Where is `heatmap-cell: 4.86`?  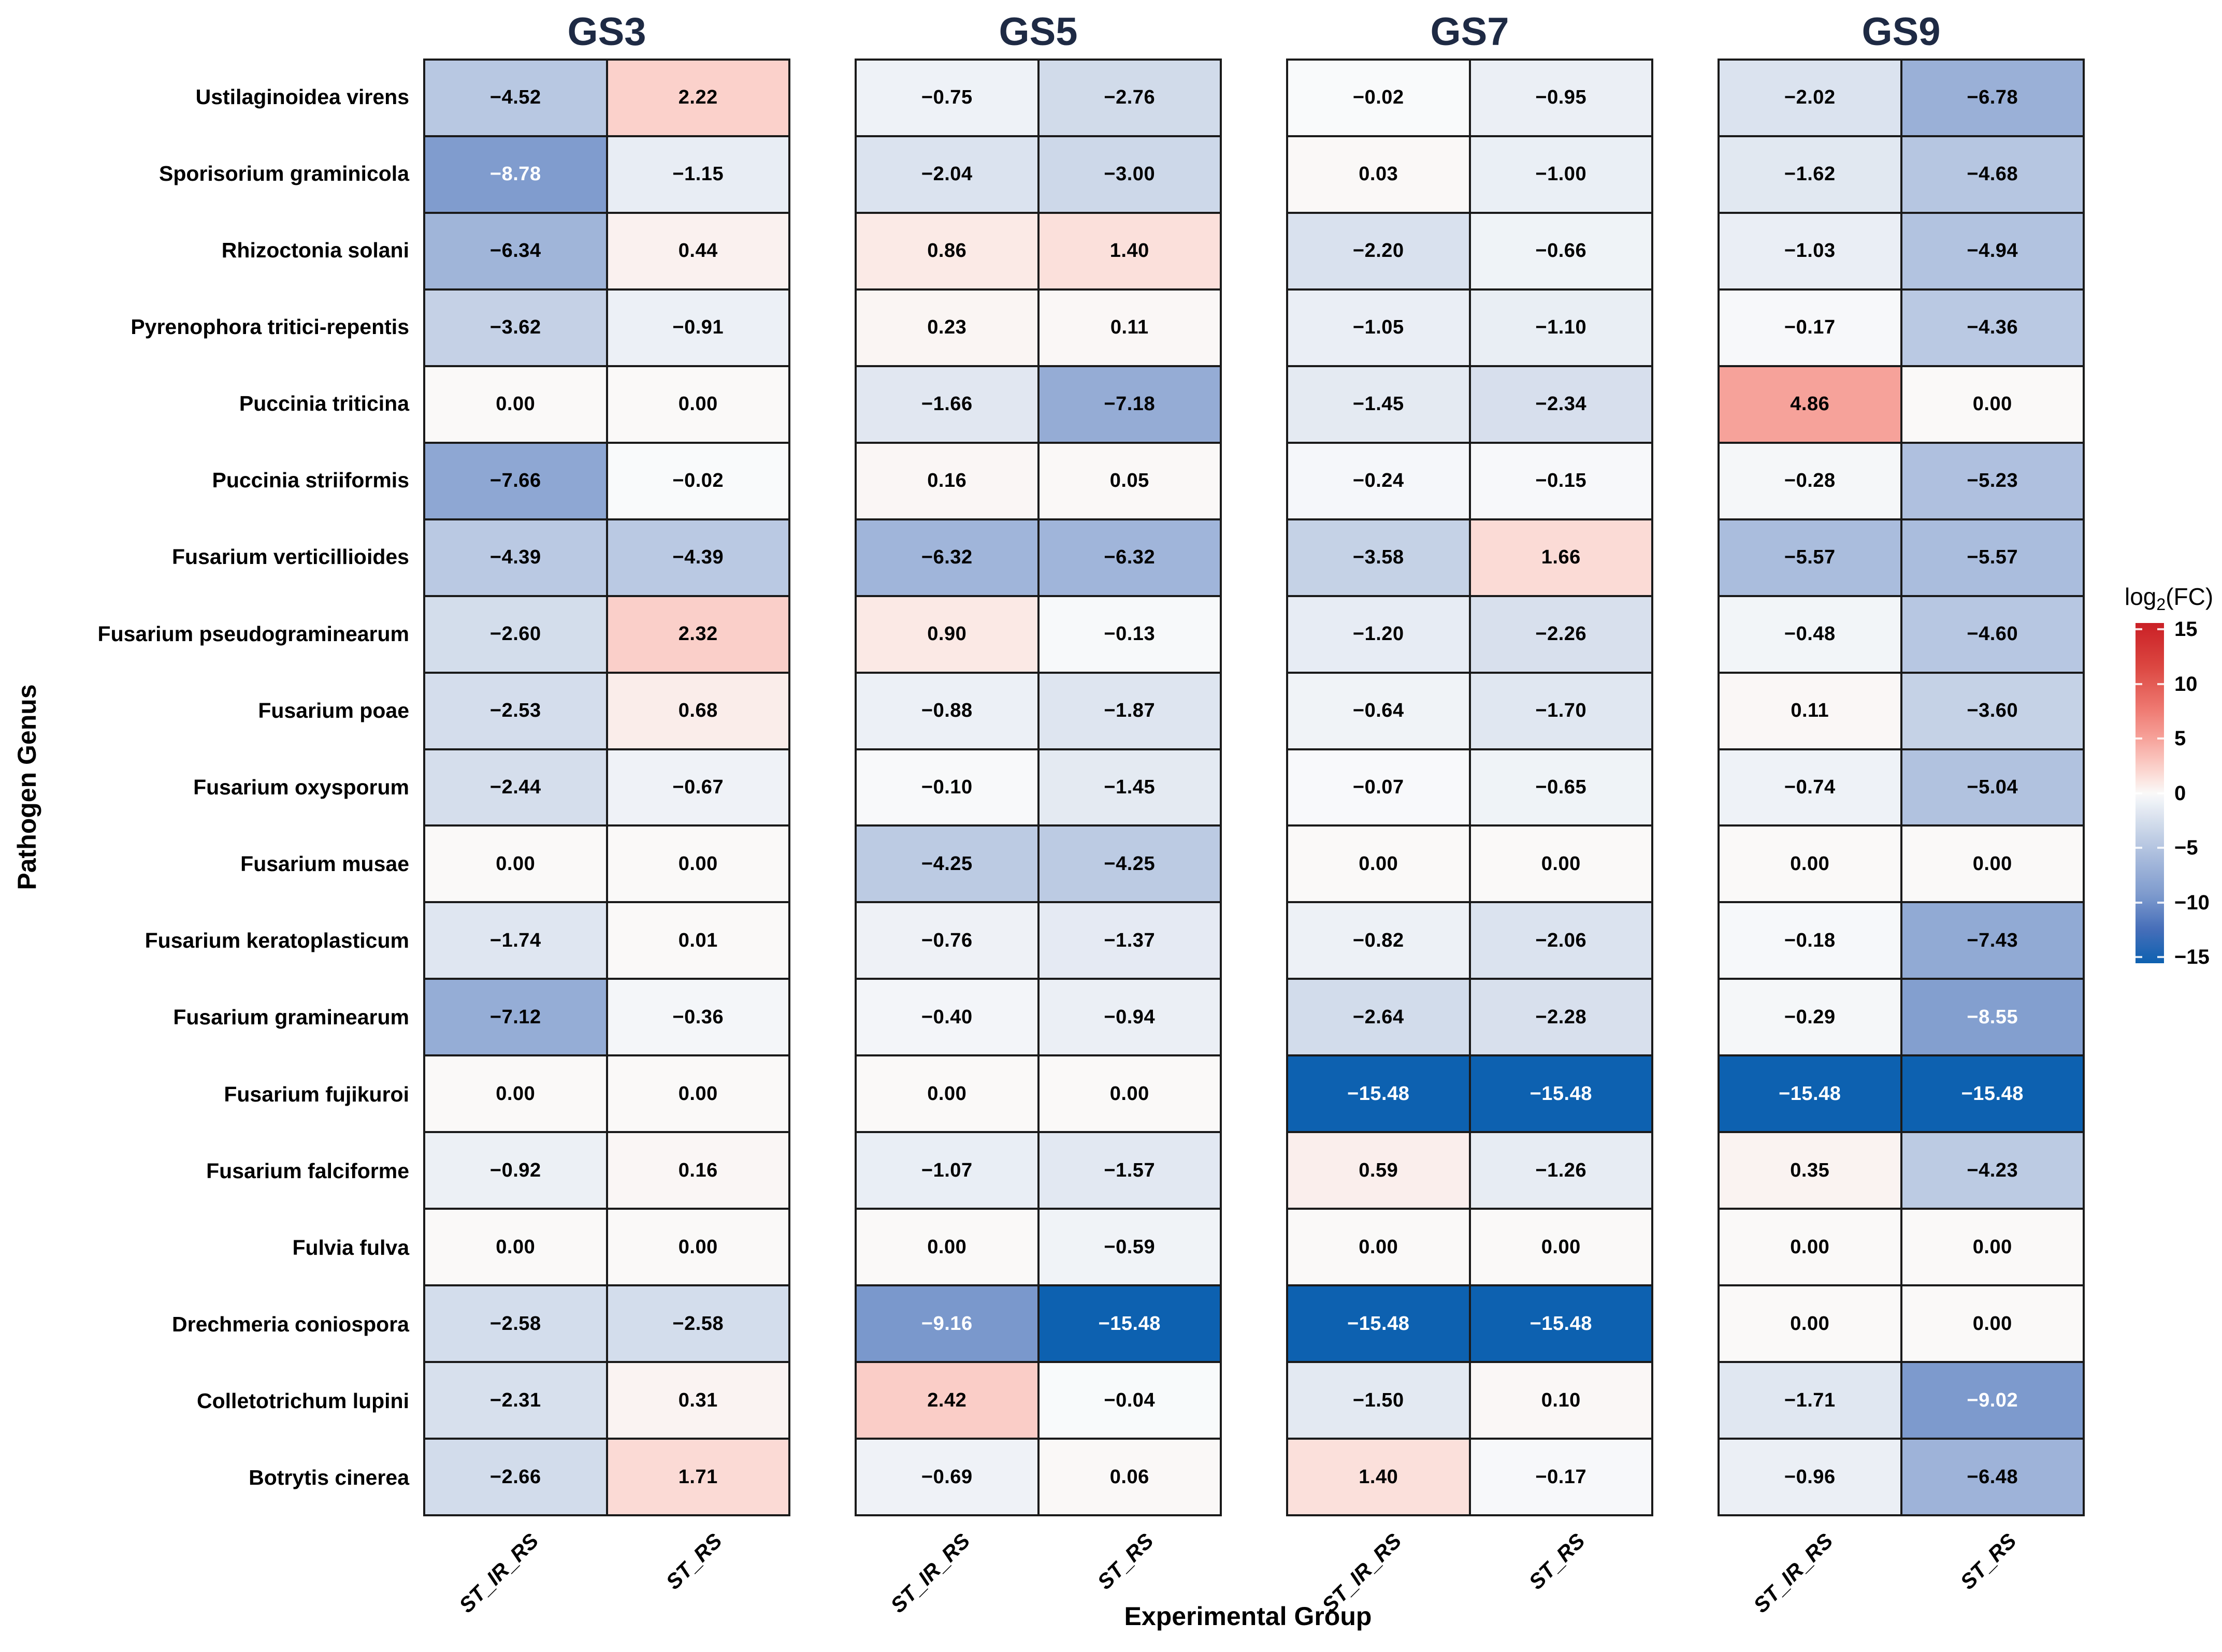
heatmap-cell: 4.86 is located at coordinates (1810, 405).